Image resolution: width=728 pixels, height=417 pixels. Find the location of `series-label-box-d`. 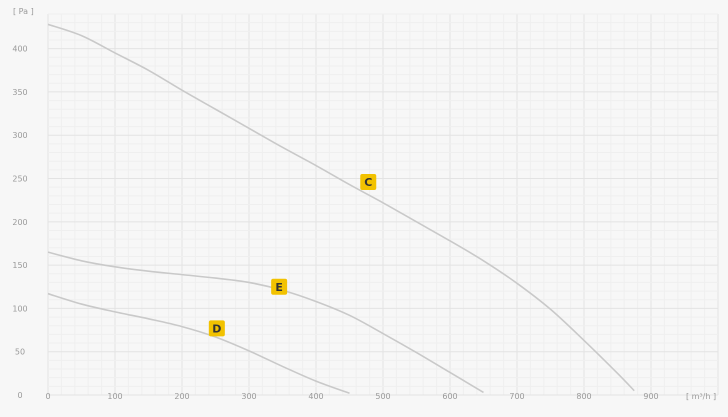

series-label-box-d is located at coordinates (216, 328).